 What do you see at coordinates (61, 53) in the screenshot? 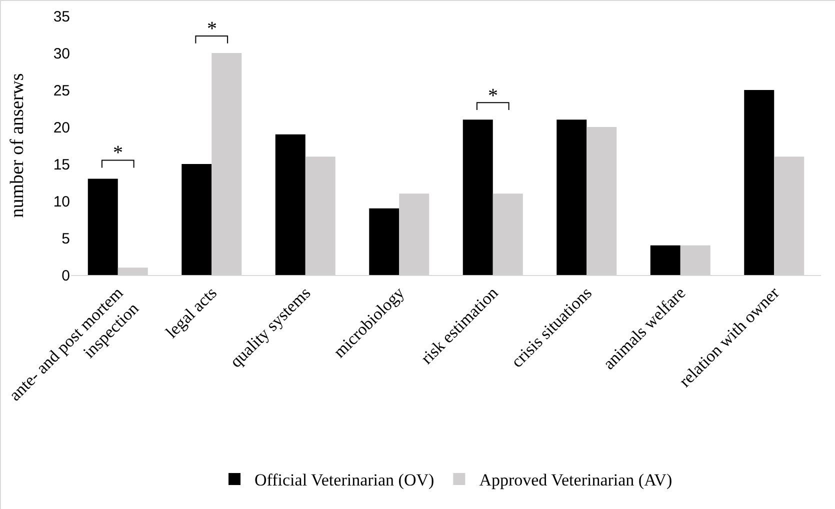
I see `y-tick-label: 30` at bounding box center [61, 53].